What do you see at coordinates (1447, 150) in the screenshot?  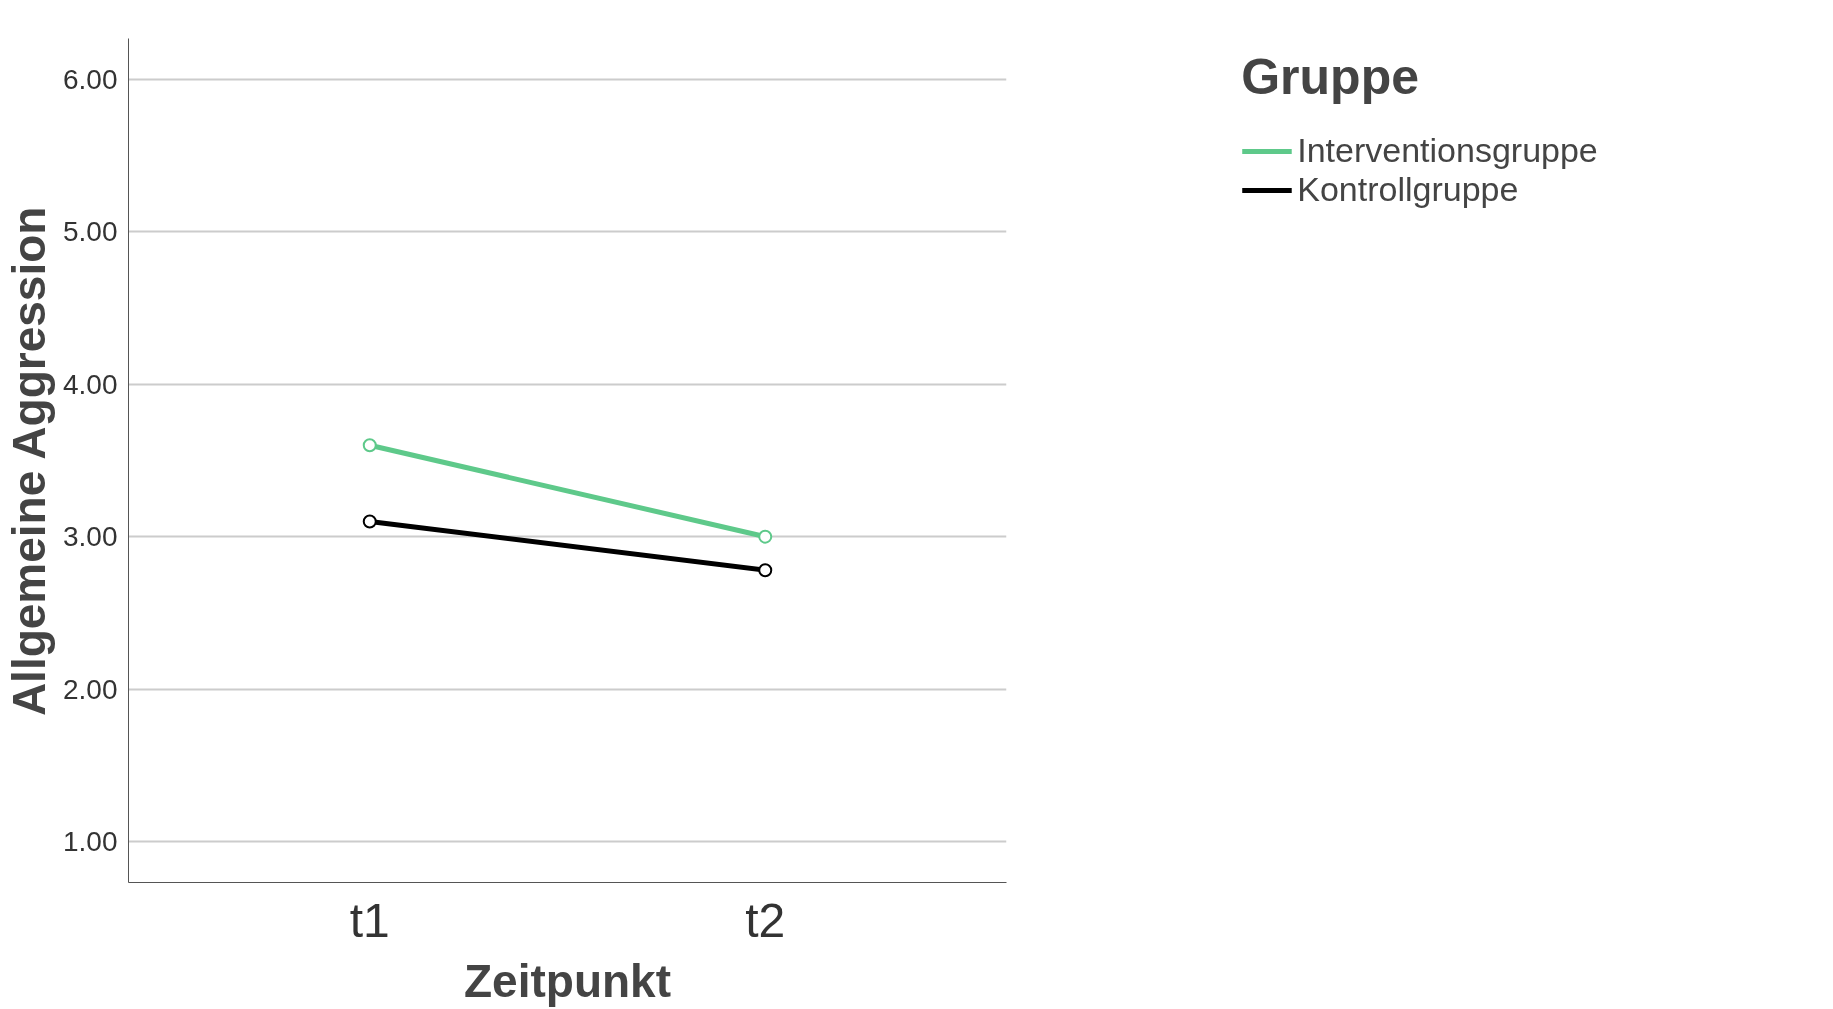 I see `legend-label: Interventionsgruppe` at bounding box center [1447, 150].